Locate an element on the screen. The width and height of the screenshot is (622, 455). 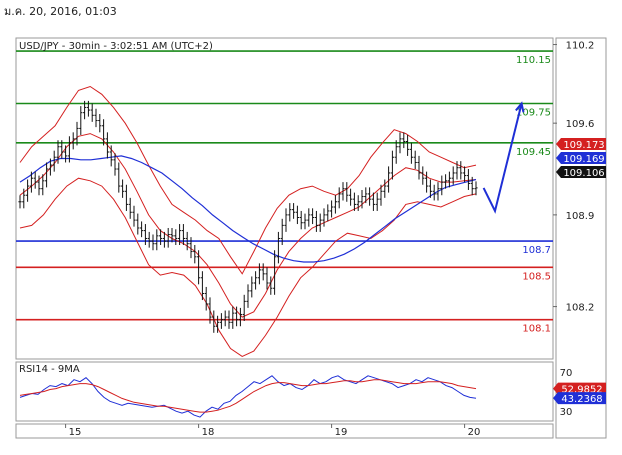
level-label: 108.5 is located at coordinates (536, 276).